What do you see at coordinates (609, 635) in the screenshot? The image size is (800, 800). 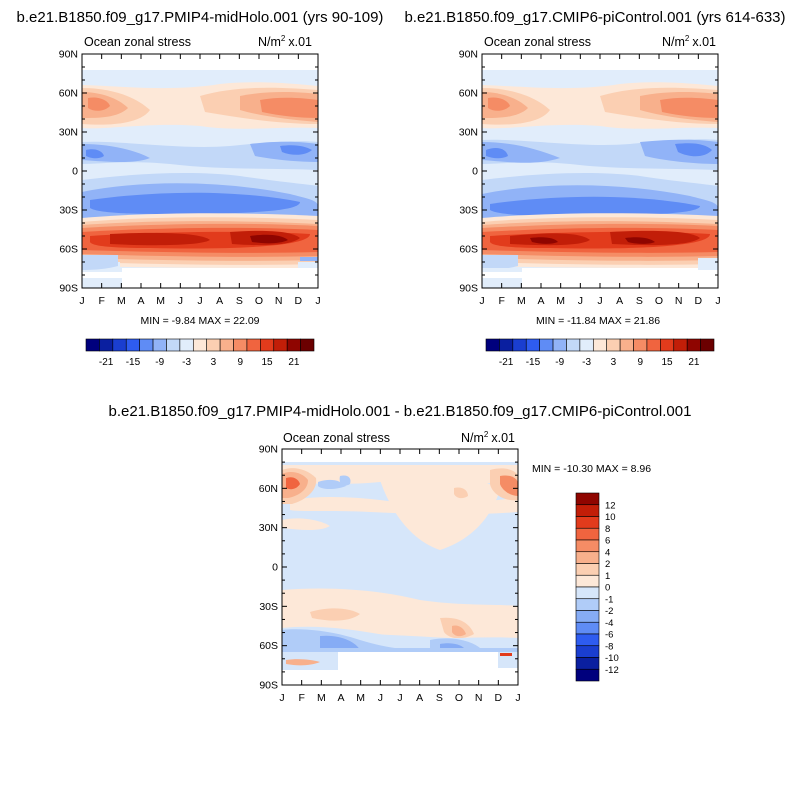 I see `colorbar-label: -6` at bounding box center [609, 635].